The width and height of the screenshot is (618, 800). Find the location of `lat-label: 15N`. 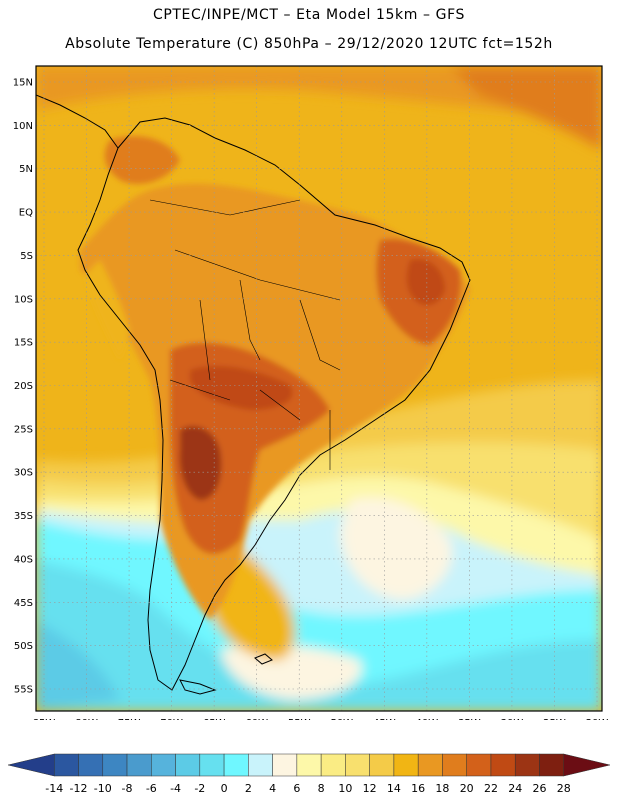

lat-label: 15N is located at coordinates (23, 83).